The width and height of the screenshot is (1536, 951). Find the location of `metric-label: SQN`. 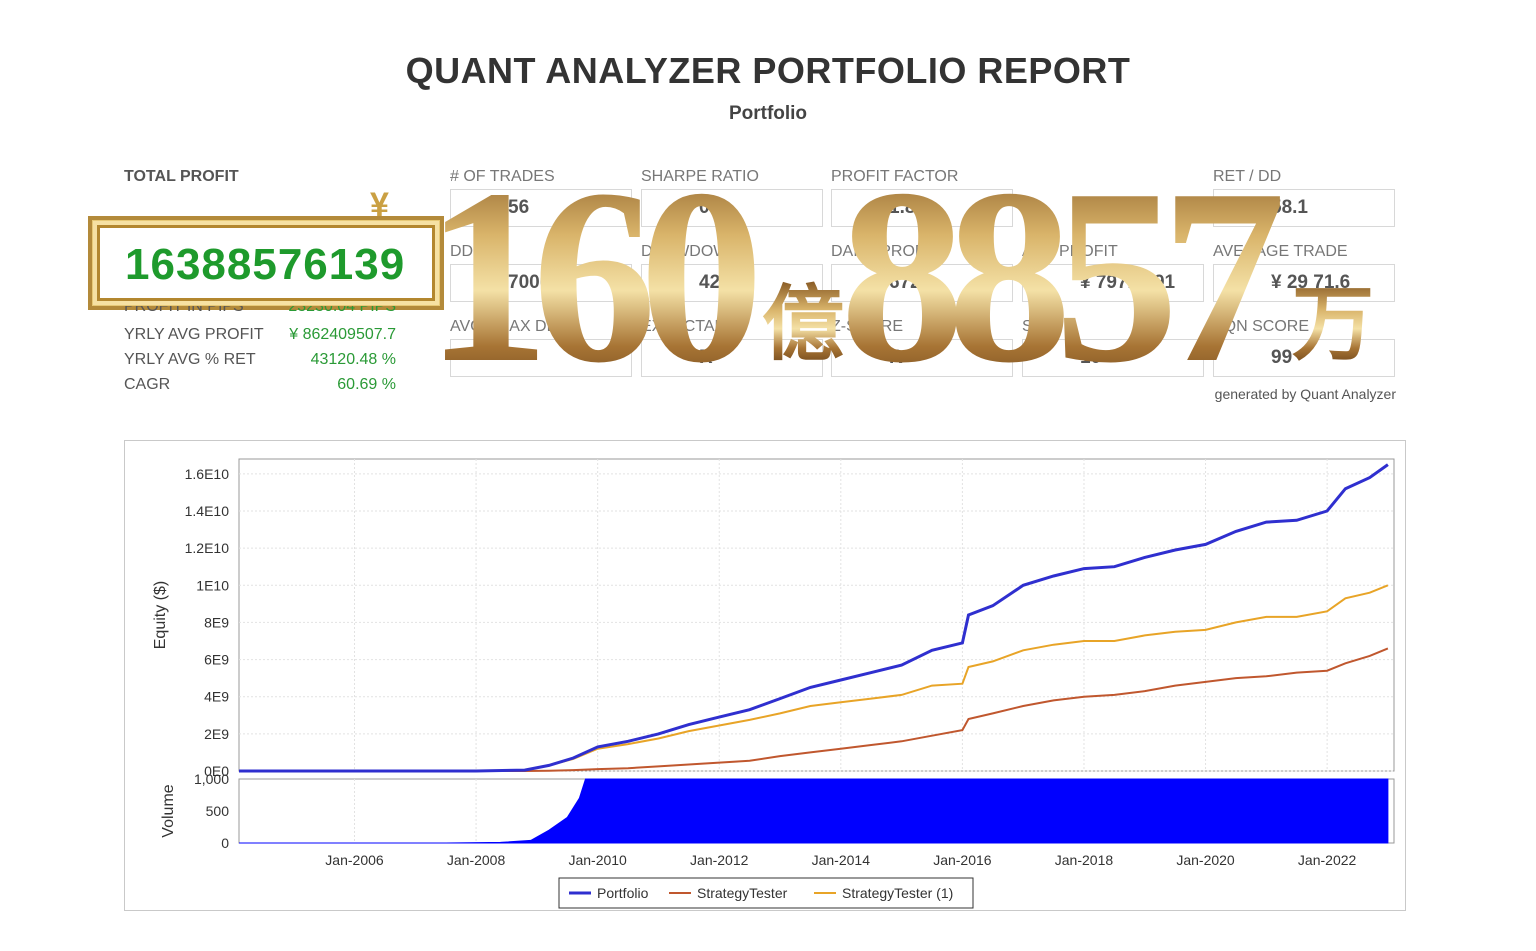

metric-label: SQN is located at coordinates (1039, 326).